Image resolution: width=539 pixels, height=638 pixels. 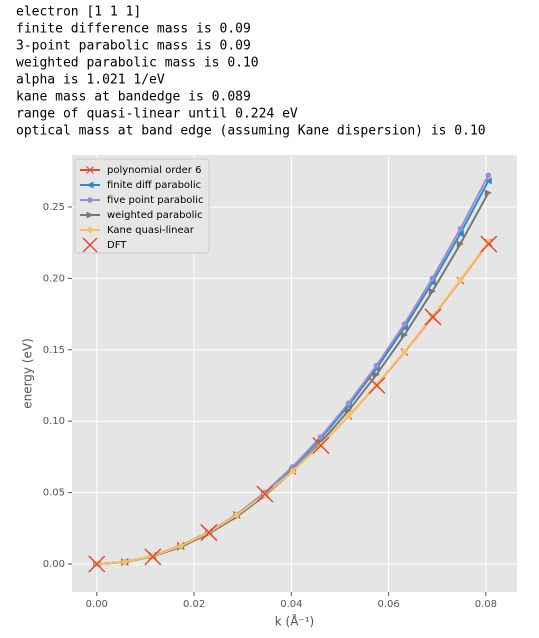 I want to click on x-axis-label: k (Å⁻¹), so click(x=294, y=621).